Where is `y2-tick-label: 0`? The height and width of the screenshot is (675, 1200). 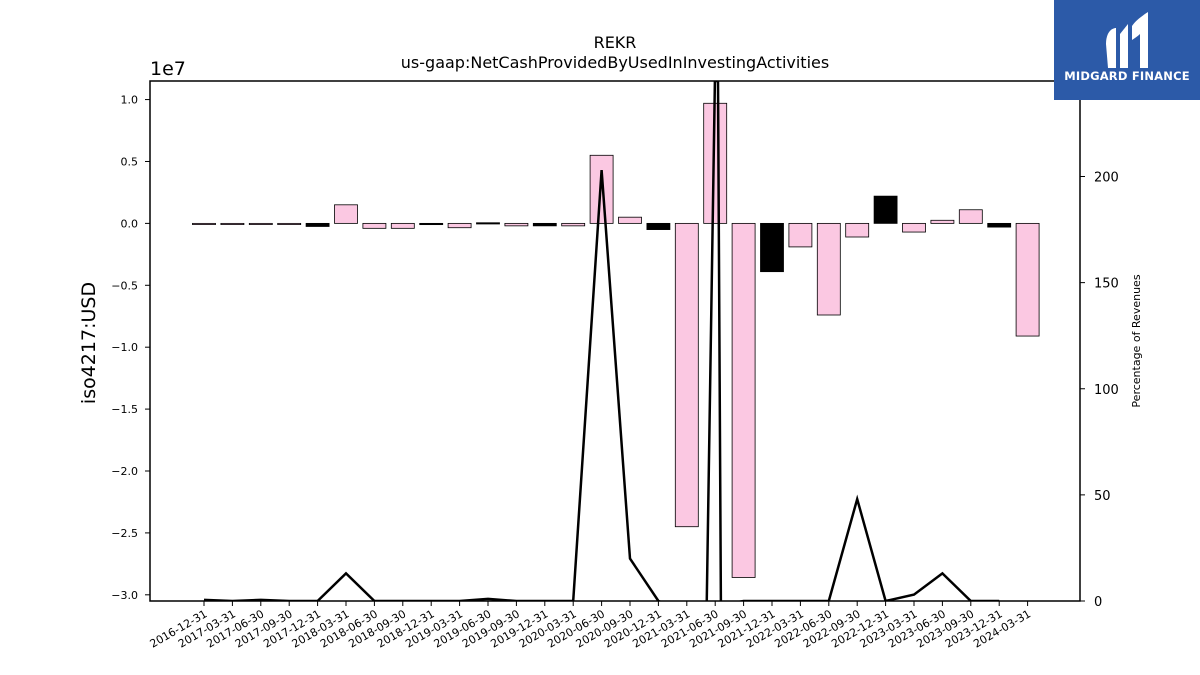
y2-tick-label: 0 is located at coordinates (1098, 602).